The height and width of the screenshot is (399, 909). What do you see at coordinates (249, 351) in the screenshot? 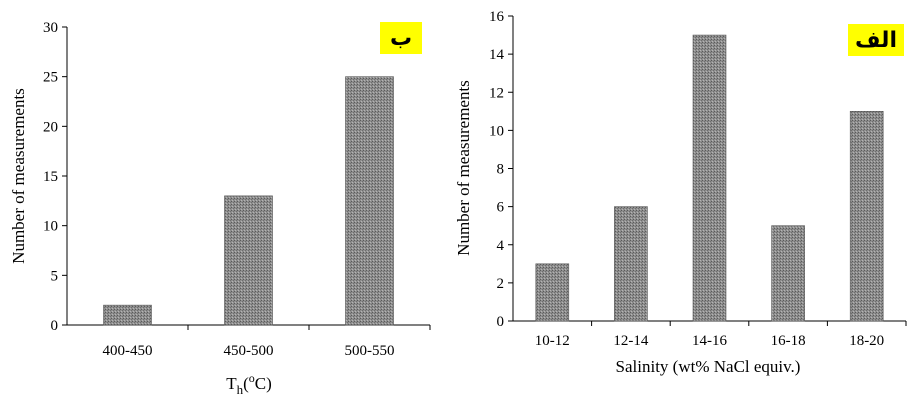
I see `left-x-tick-label: 450-500` at bounding box center [249, 351].